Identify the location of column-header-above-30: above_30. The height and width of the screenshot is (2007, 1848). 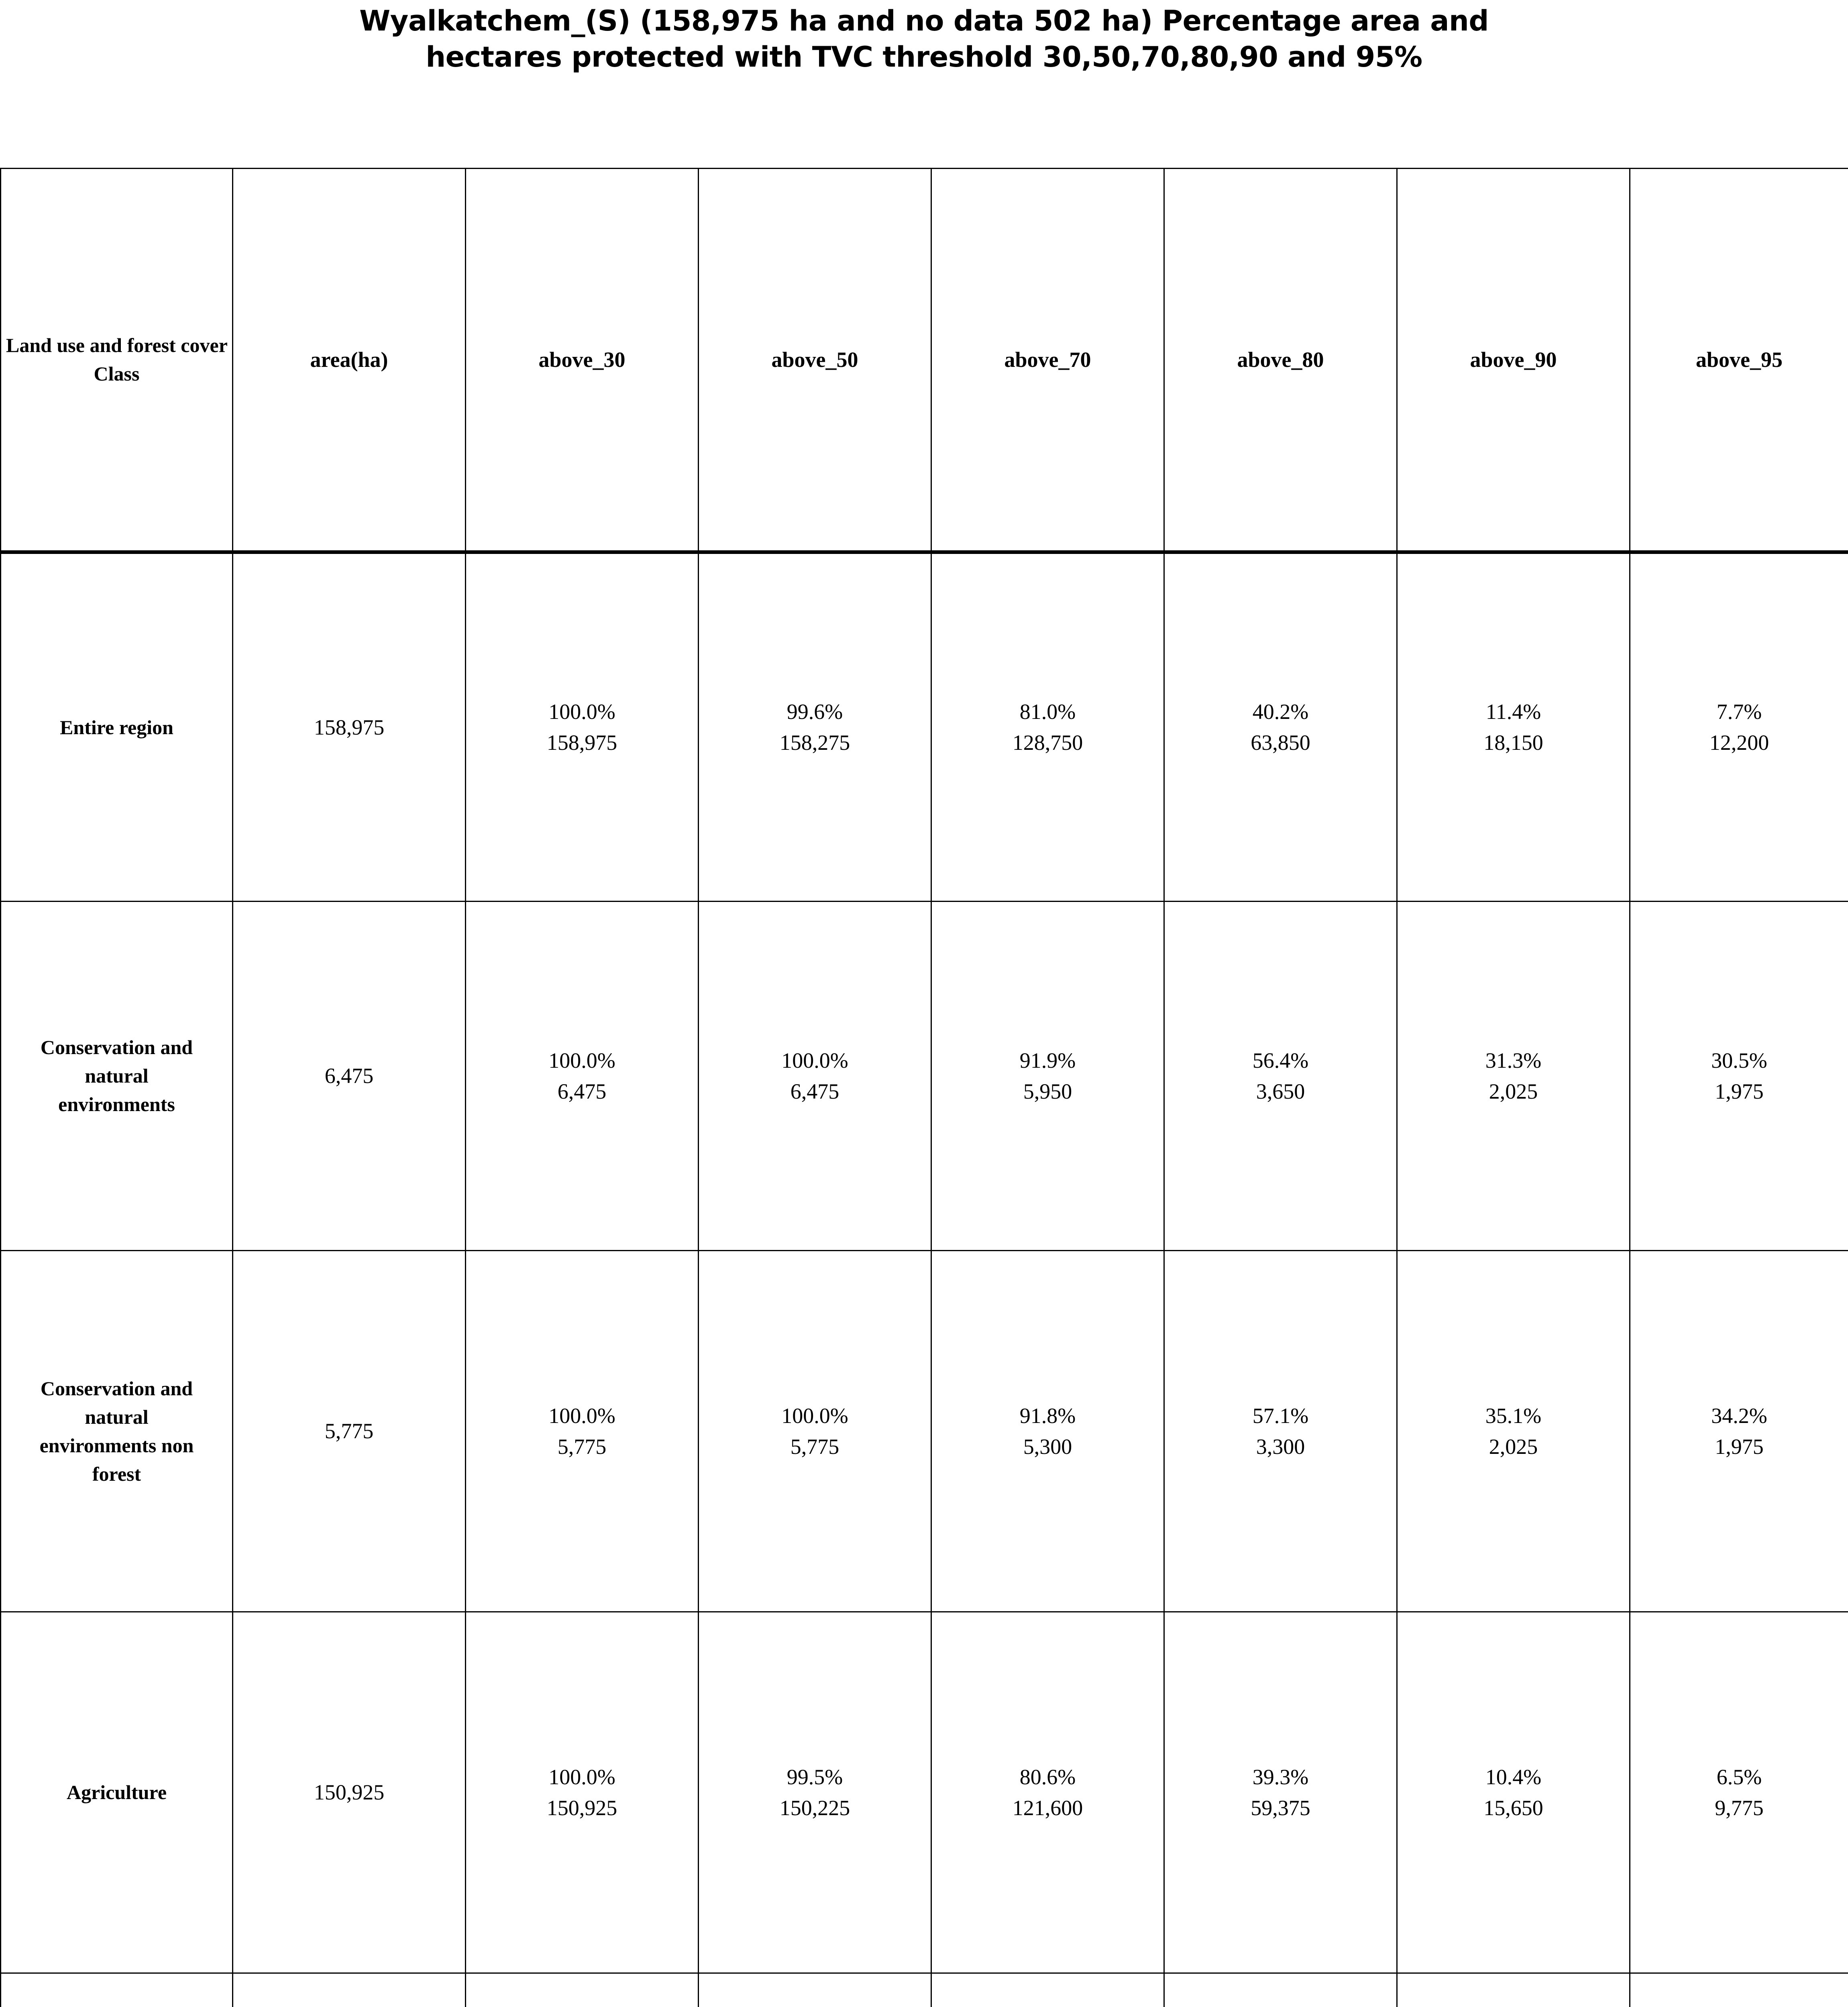
(582, 361).